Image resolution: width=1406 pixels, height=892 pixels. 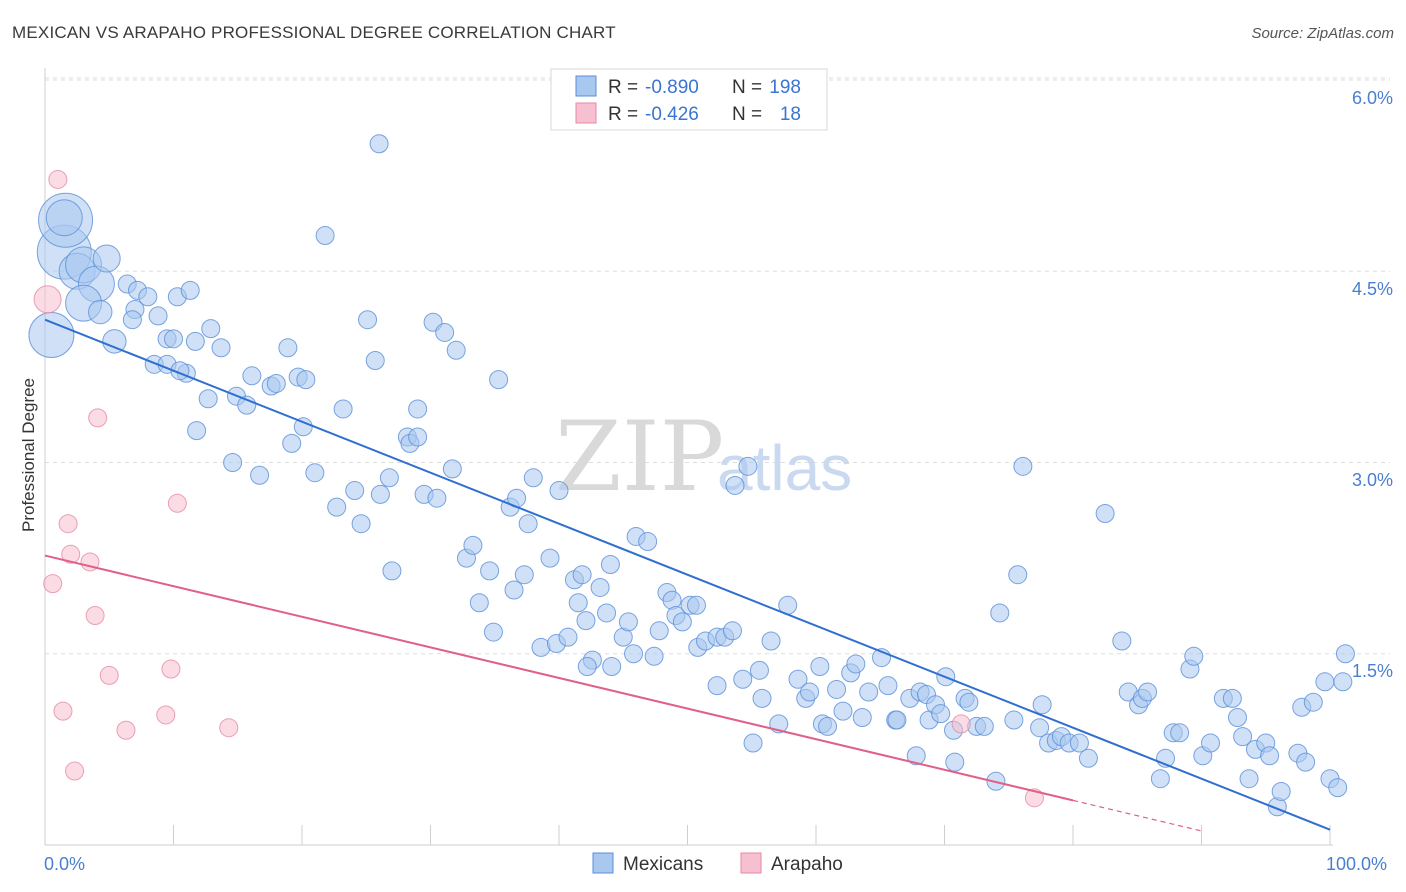 What do you see at coordinates (807, 864) in the screenshot?
I see `bottom-legend-label-arapaho: Arapaho` at bounding box center [807, 864].